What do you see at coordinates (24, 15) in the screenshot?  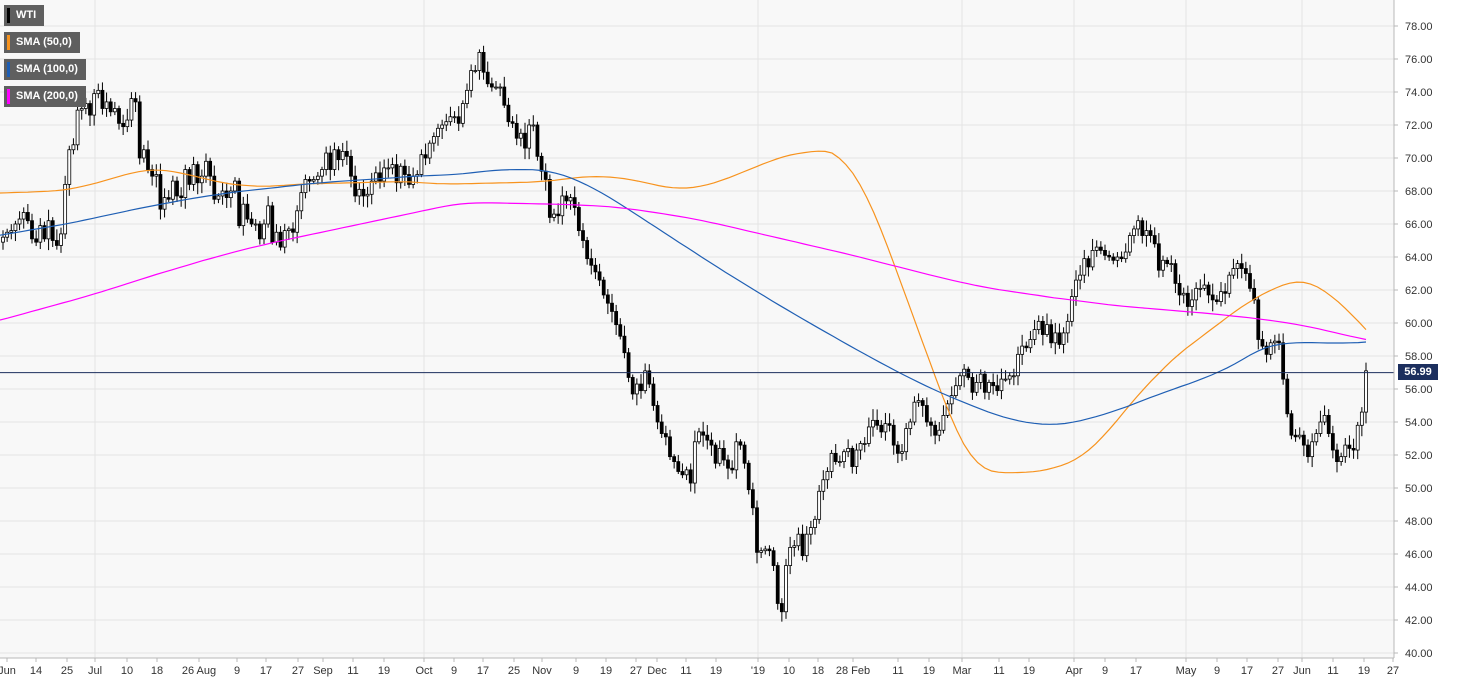 I see `legend-item-wti: WTI` at bounding box center [24, 15].